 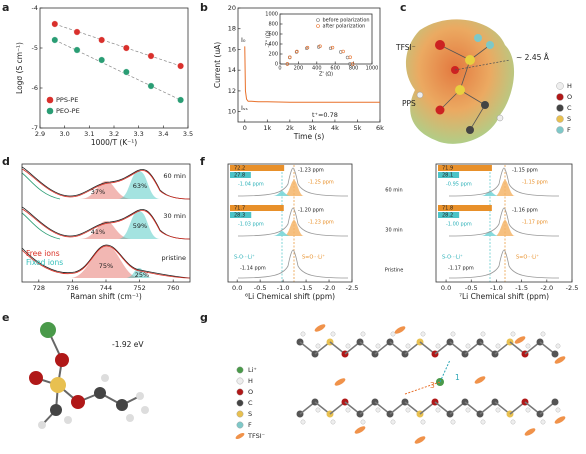 I want to click on peak-label: -1.15 ppm, so click(x=535, y=183).